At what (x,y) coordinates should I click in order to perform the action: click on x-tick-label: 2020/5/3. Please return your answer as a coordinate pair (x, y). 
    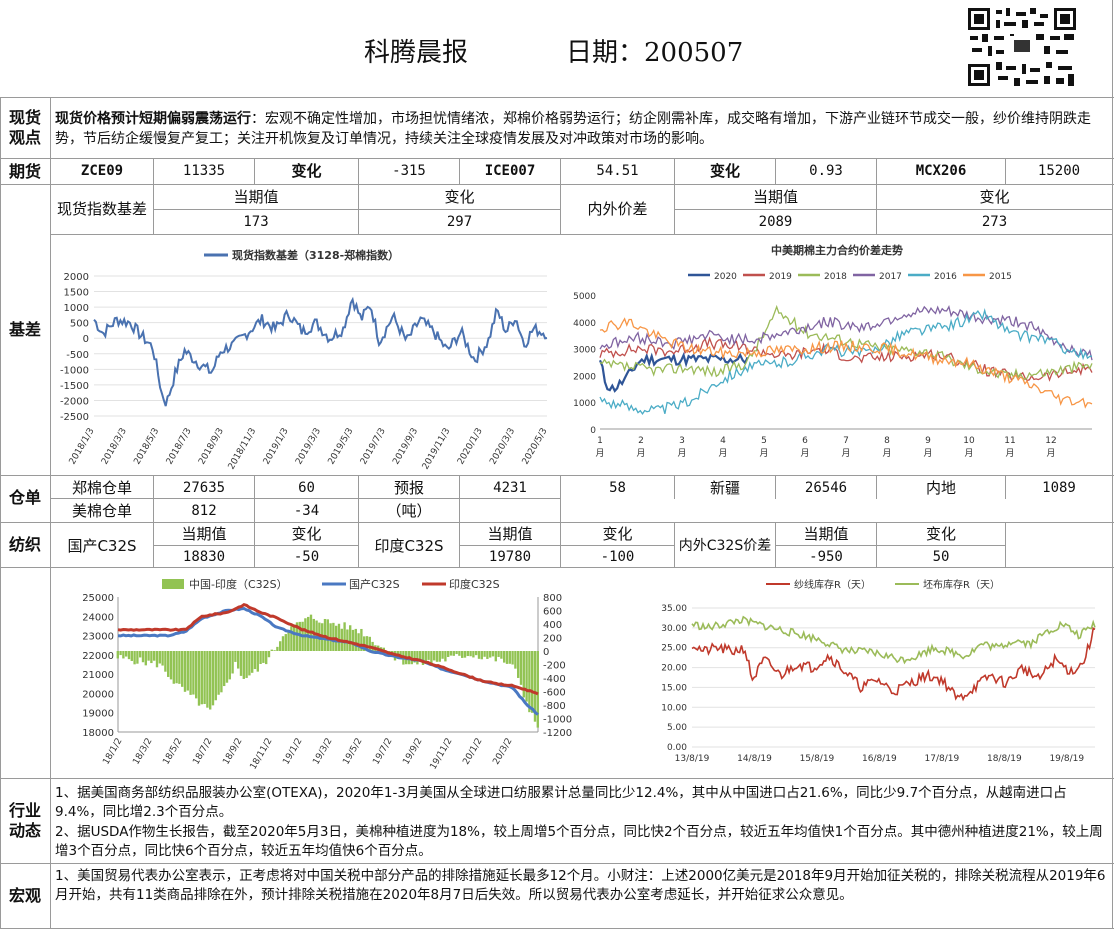
    Looking at the image, I should click on (535, 447).